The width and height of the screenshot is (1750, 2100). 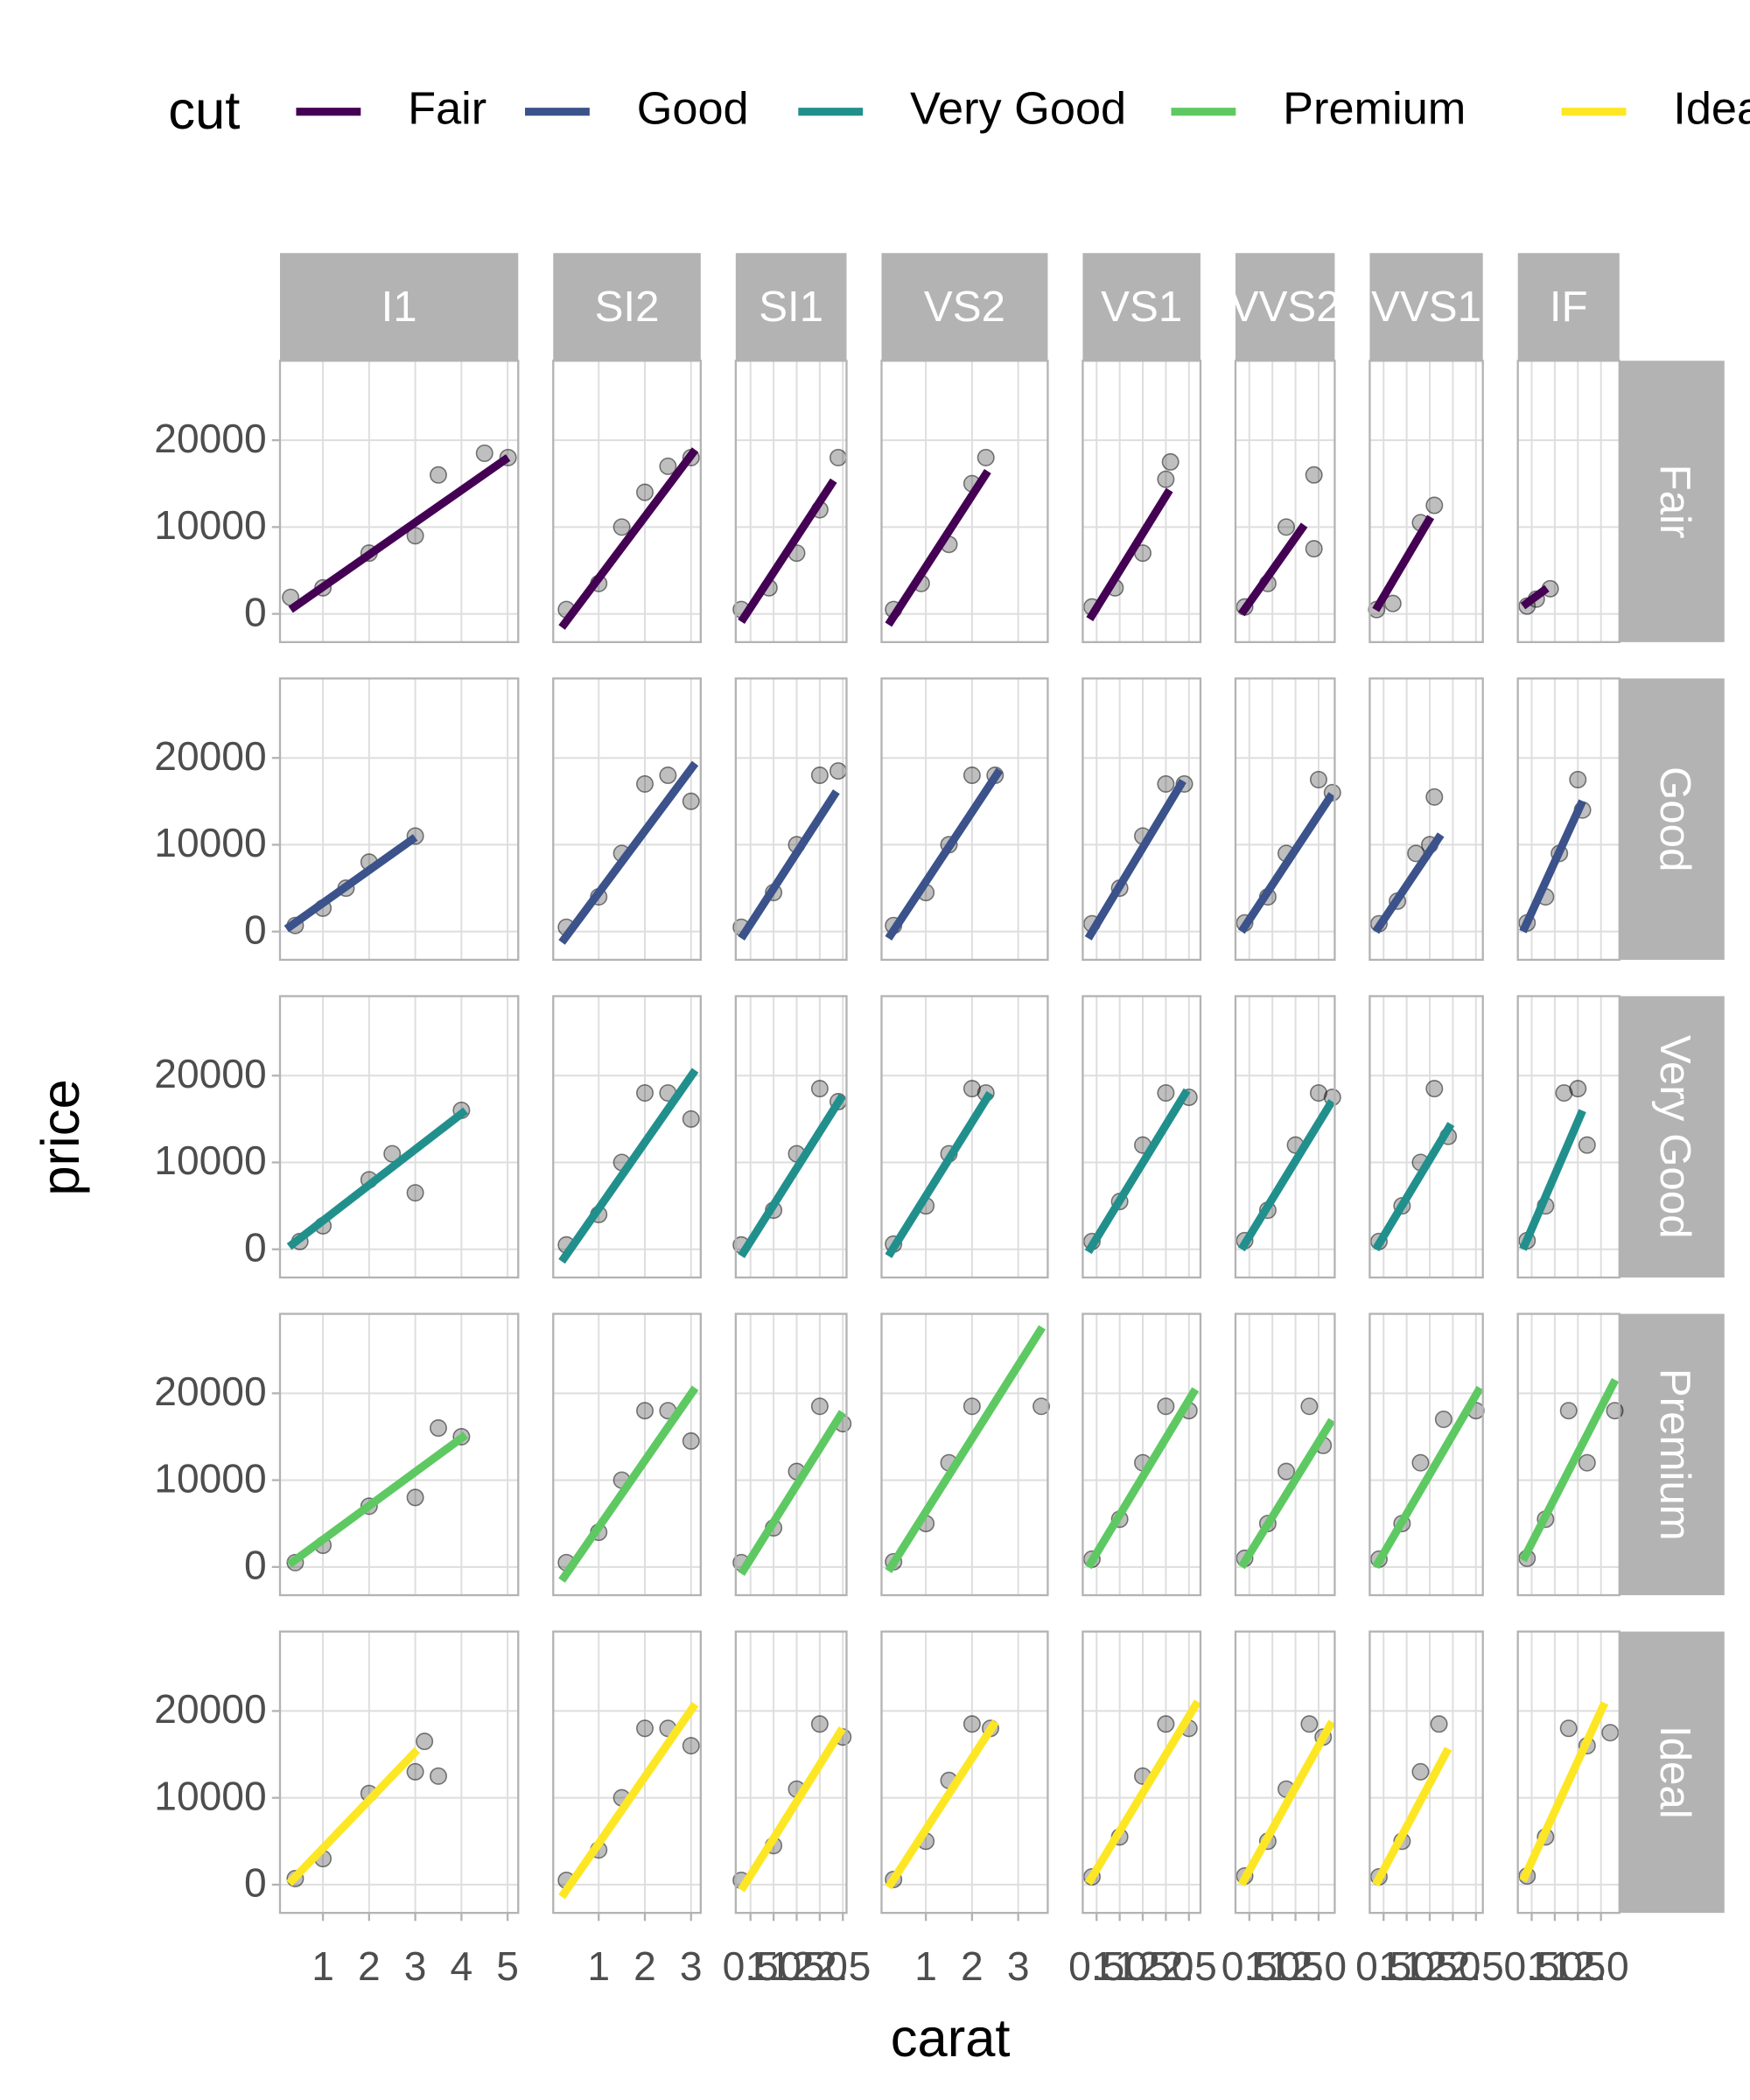 I want to click on x-tick-label: 1.5, so click(x=1578, y=1966).